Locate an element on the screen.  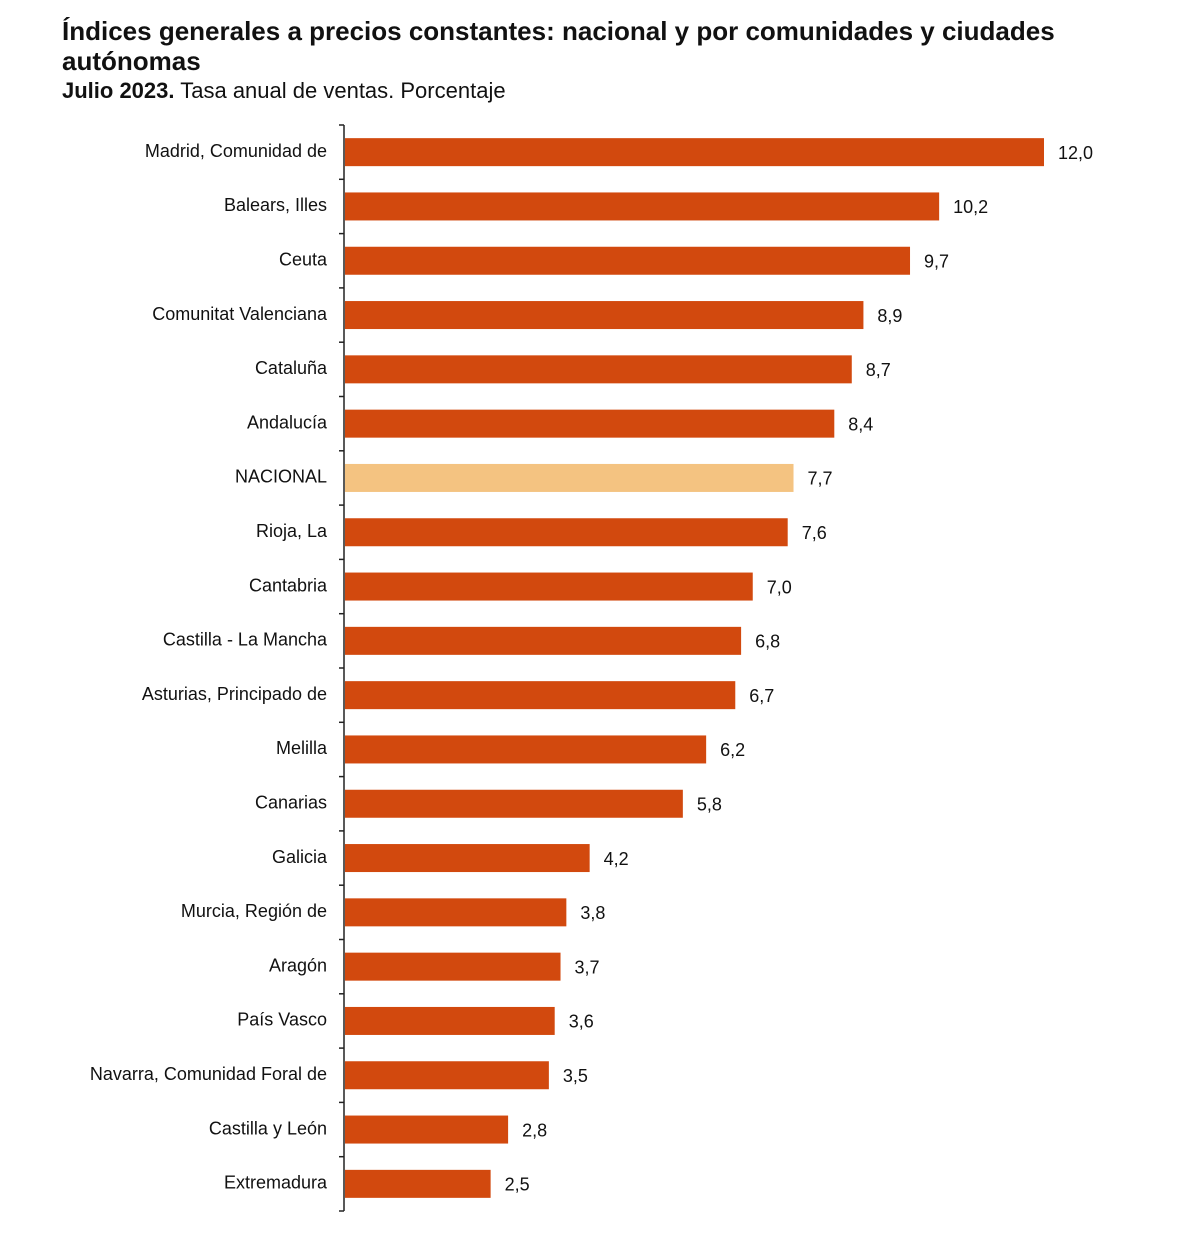
value-label: 12,0 is located at coordinates (1075, 153).